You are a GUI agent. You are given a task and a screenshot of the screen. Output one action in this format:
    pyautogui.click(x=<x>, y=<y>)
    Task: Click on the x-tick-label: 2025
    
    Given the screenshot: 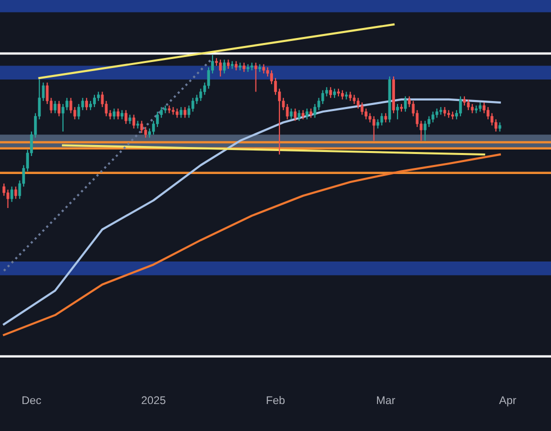 What is the action you would take?
    pyautogui.click(x=154, y=400)
    